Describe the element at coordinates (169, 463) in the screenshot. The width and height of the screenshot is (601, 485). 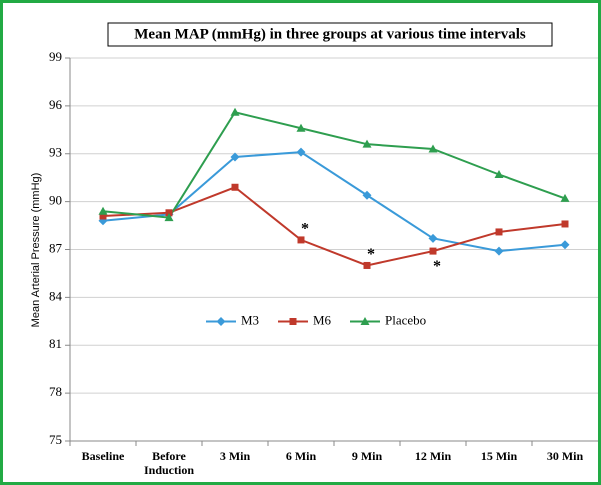
I see `x-tick-label: Before Induction` at that location.